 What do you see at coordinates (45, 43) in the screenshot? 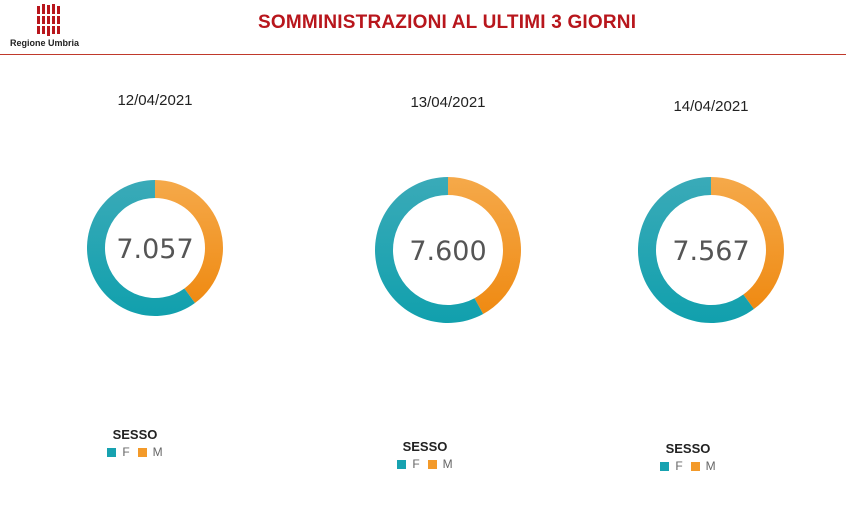
I see `logo-text: Regione Umbria` at bounding box center [45, 43].